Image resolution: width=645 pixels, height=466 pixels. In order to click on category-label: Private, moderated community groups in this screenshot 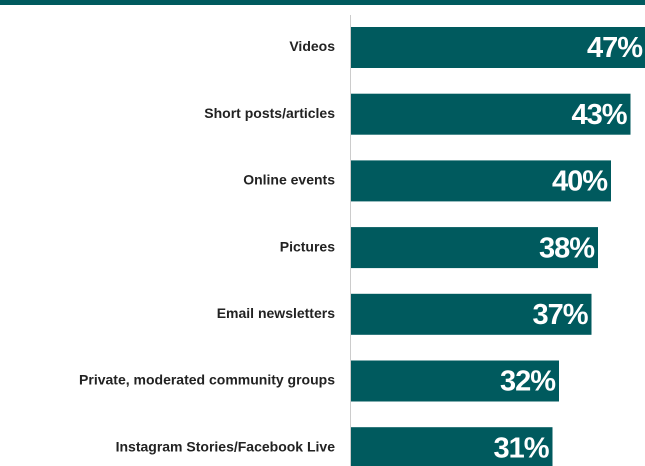, I will do `click(207, 380)`.